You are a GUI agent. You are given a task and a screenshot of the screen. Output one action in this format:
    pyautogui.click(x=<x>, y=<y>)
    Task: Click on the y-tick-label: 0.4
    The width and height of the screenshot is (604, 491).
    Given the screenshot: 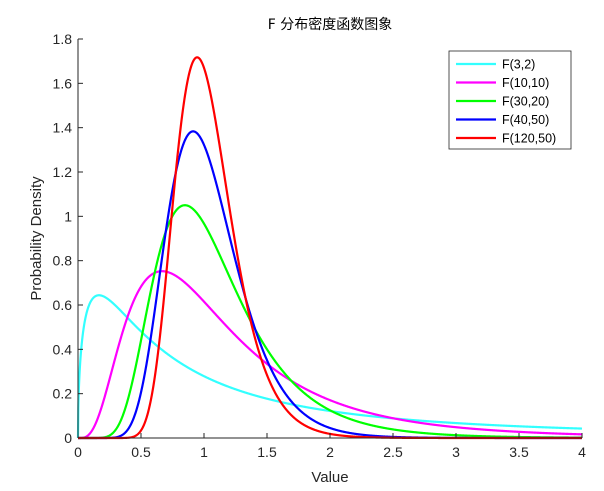 What is the action you would take?
    pyautogui.click(x=63, y=349)
    